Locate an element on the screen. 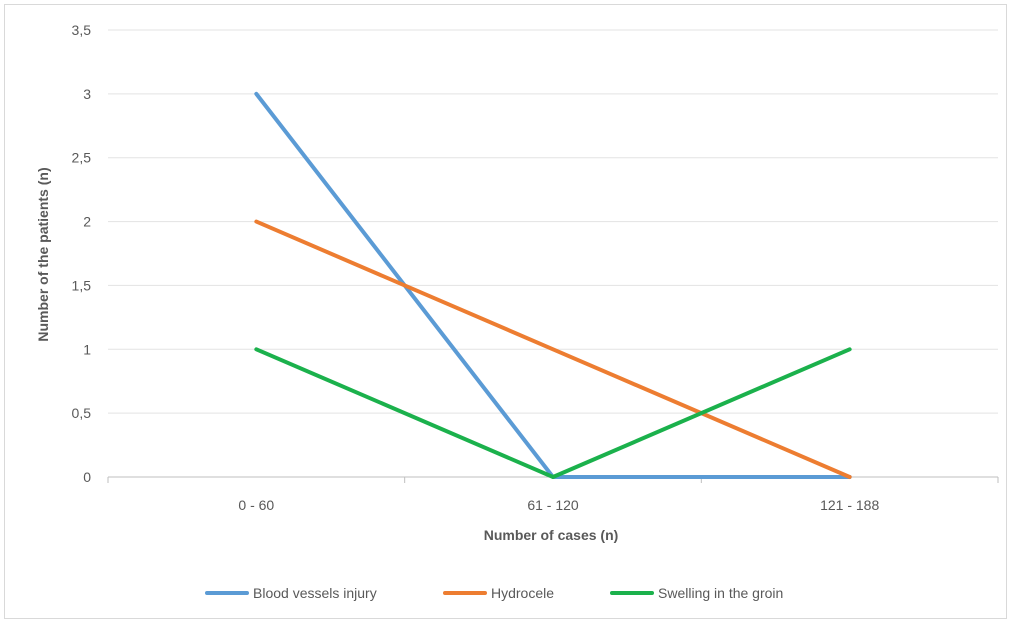 The width and height of the screenshot is (1011, 623). series-line-swelling-in-the-groin is located at coordinates (553, 413).